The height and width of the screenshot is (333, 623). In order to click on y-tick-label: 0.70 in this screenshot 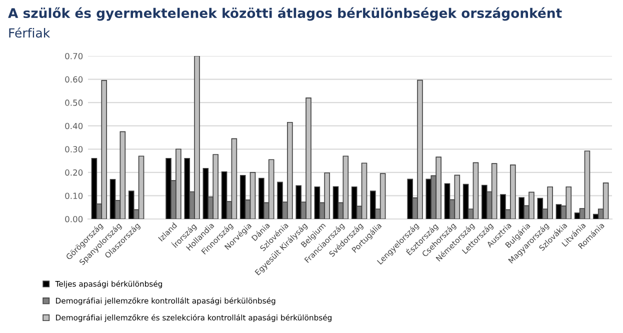, I will do `click(74, 56)`.